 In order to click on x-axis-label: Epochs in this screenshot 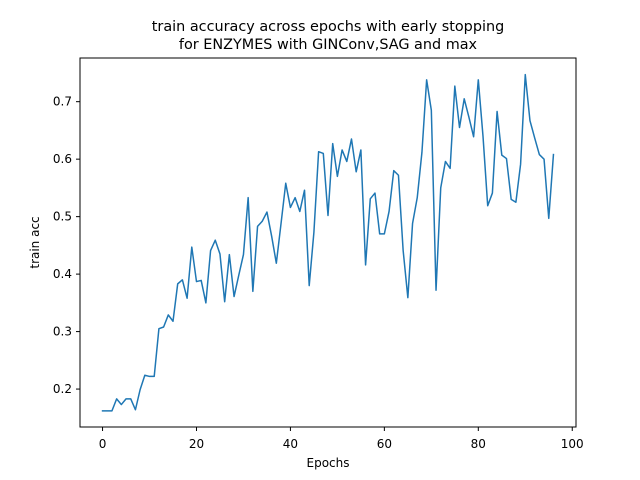, I will do `click(328, 463)`.